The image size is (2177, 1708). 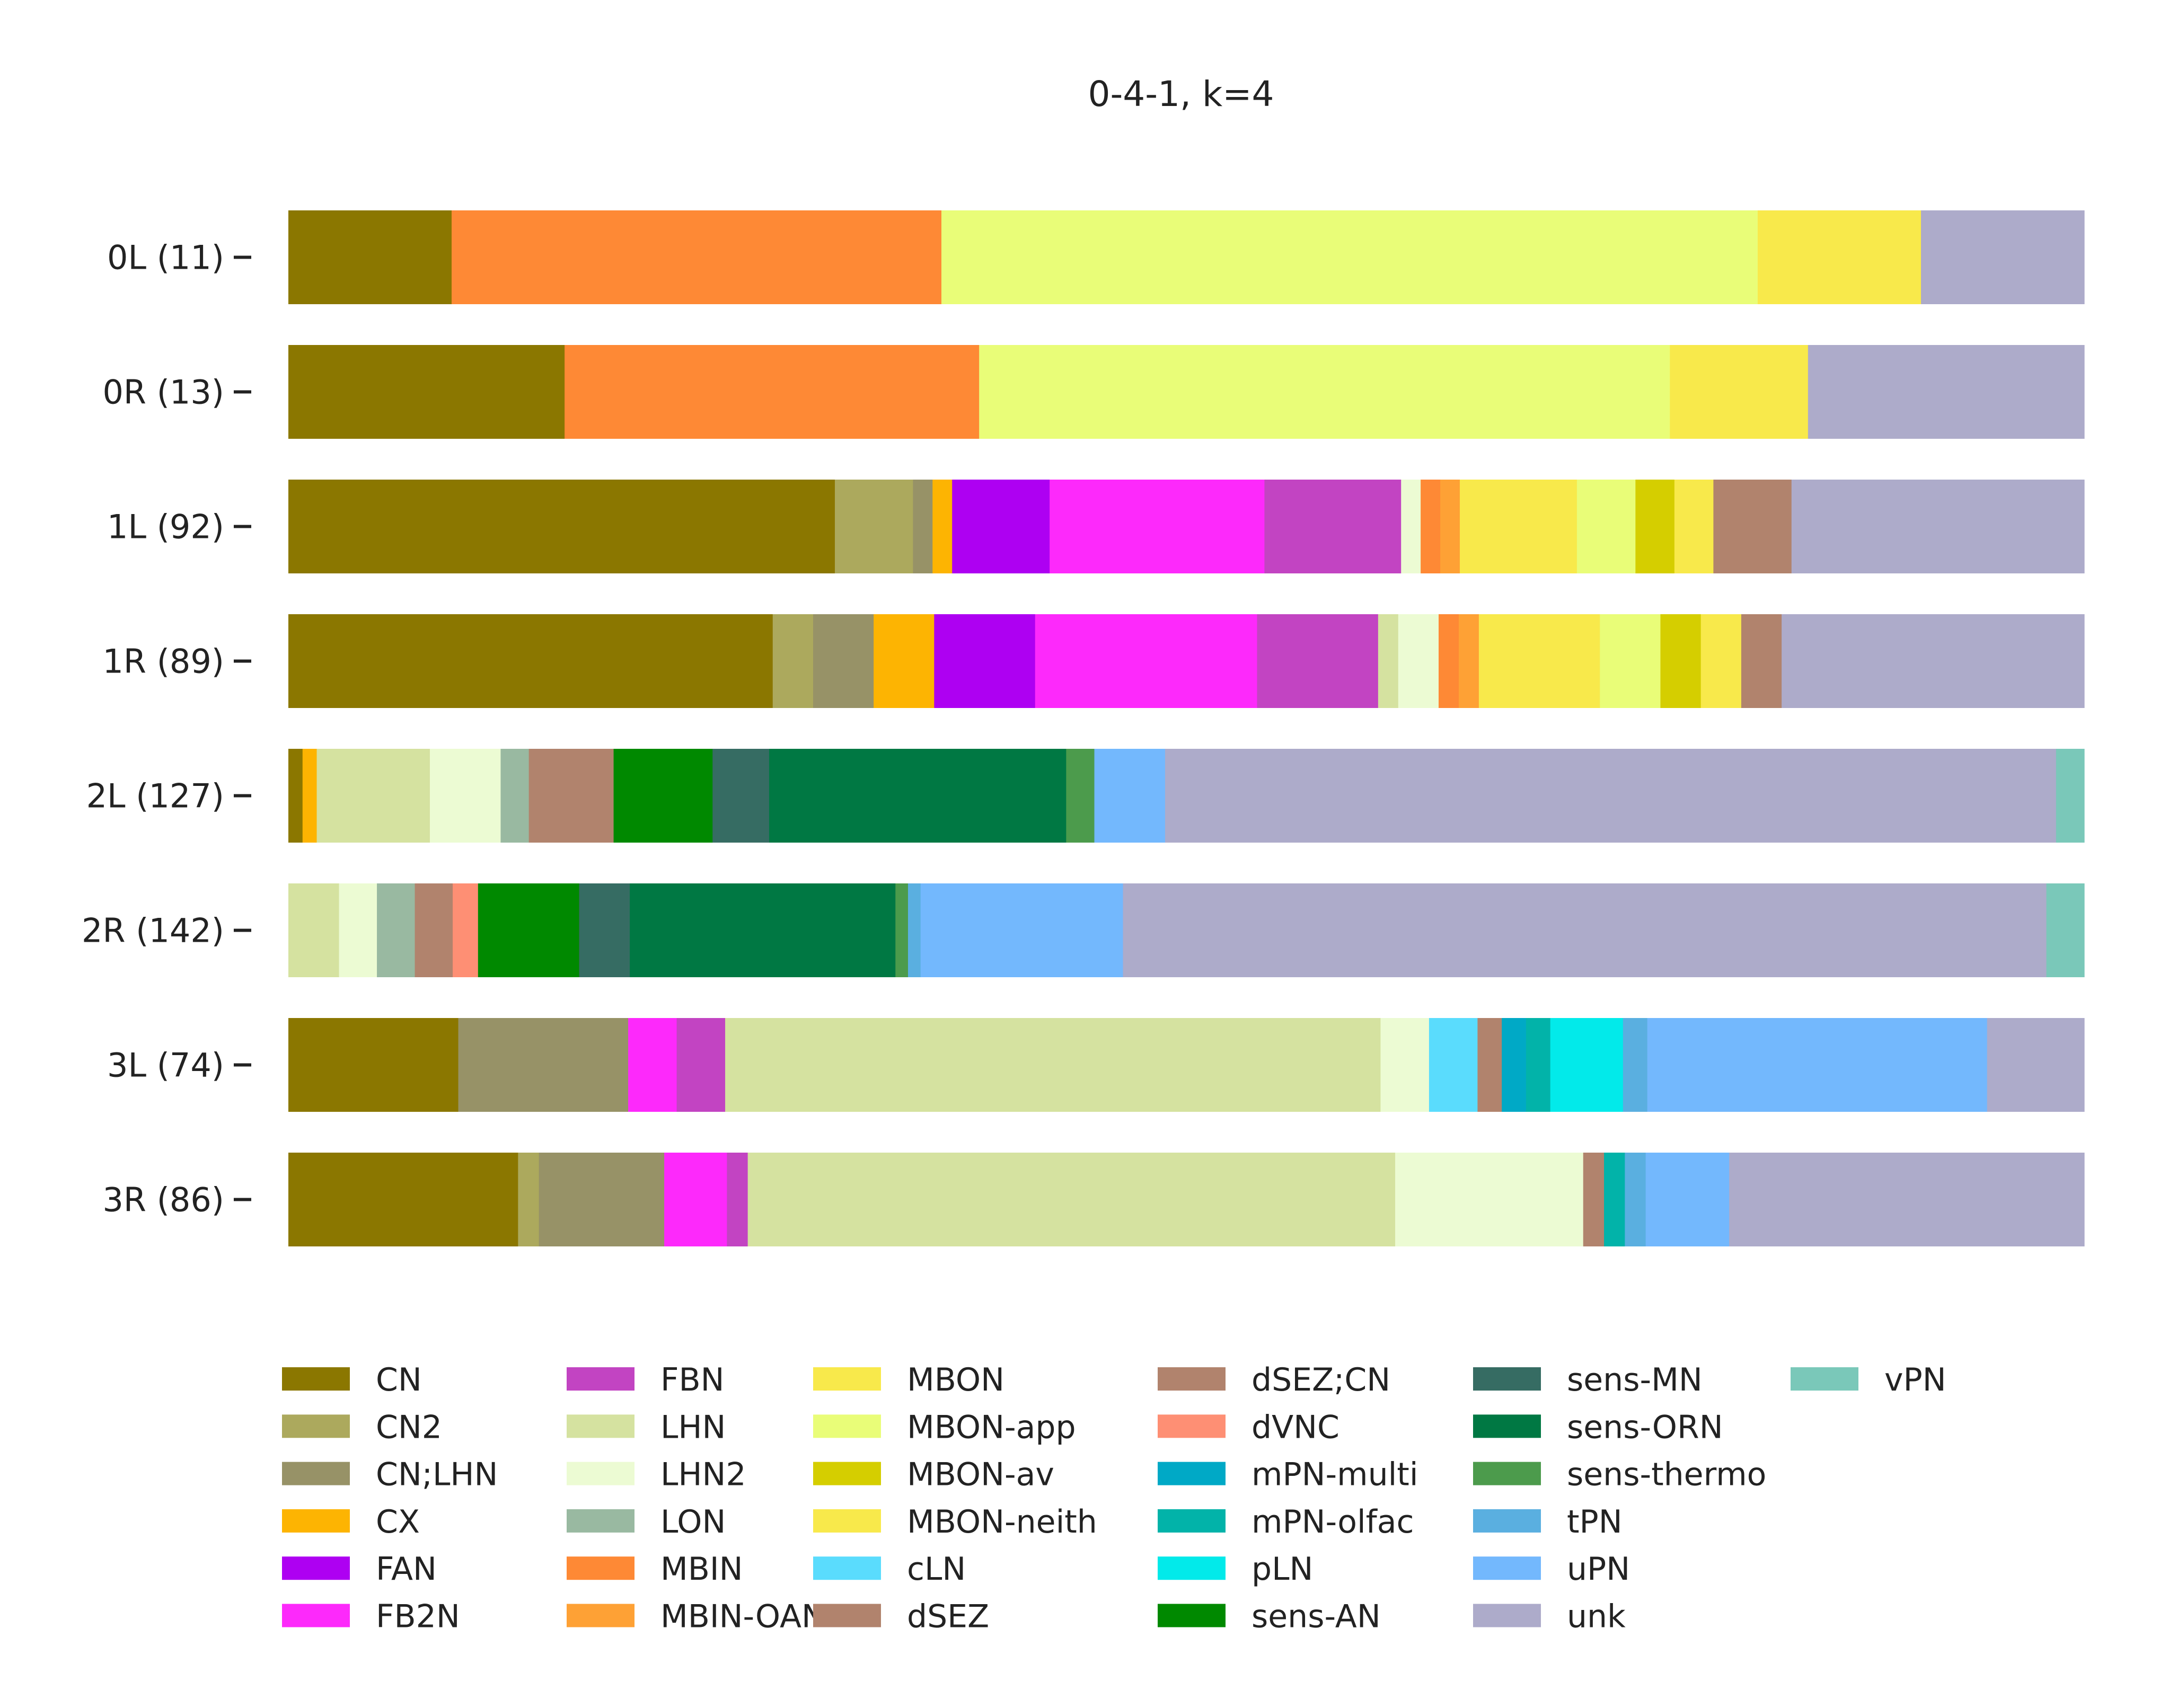 What do you see at coordinates (515, 796) in the screenshot?
I see `bar-segment-2l-127-lon` at bounding box center [515, 796].